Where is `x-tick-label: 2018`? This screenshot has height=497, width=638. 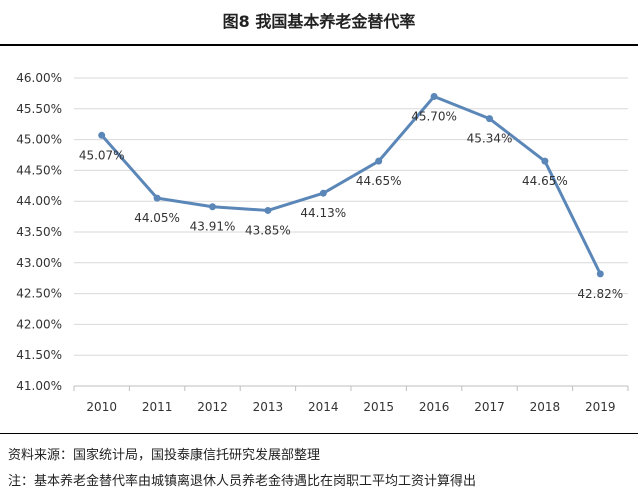 x-tick-label: 2018 is located at coordinates (545, 407).